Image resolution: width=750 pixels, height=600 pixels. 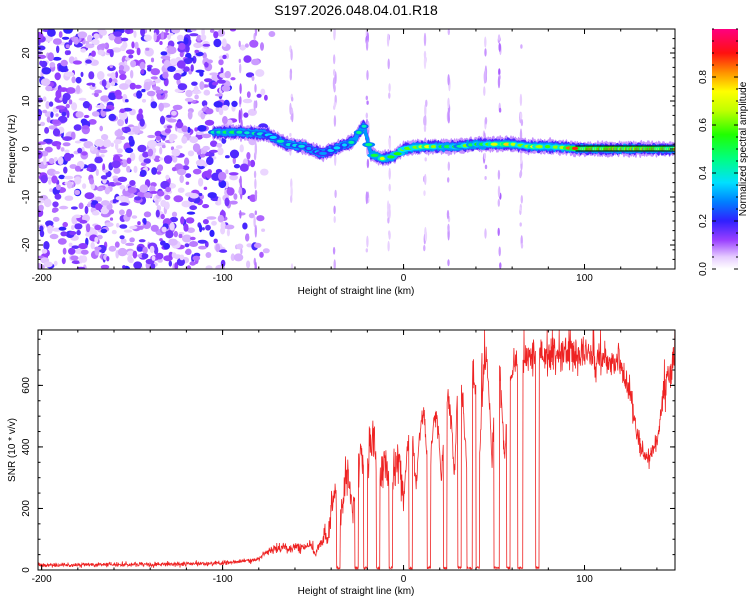 I want to click on colorbar-tick-label: 0.8, so click(x=703, y=77).